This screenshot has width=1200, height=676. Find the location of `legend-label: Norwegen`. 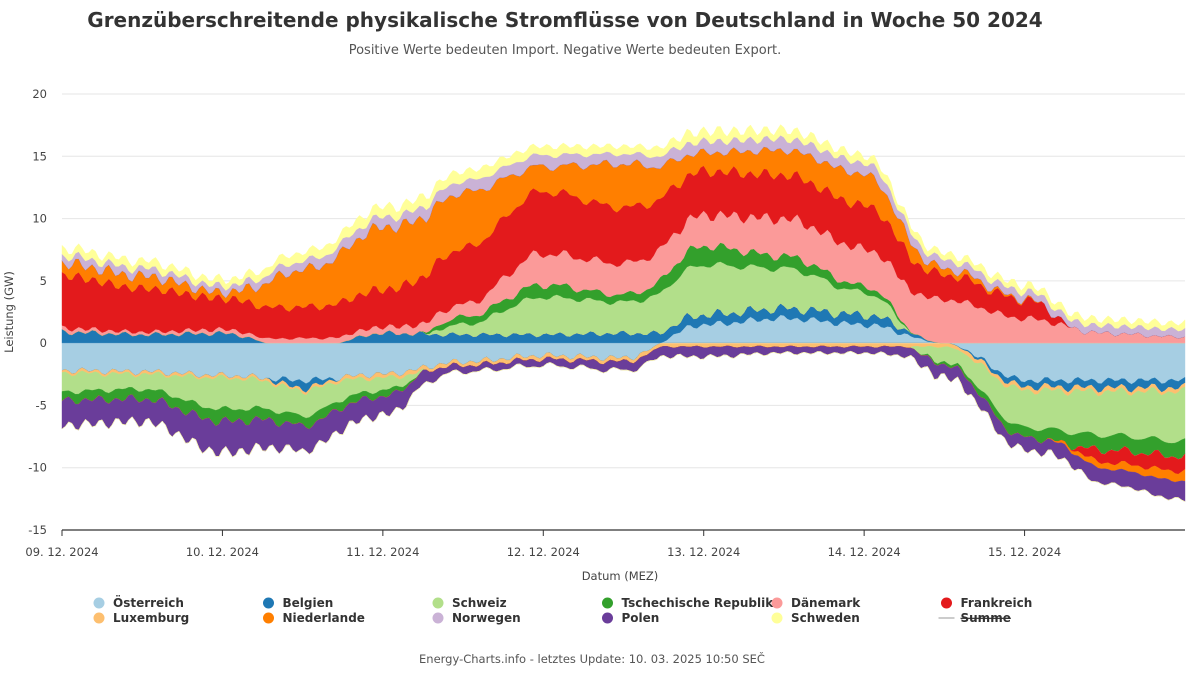

legend-label: Norwegen is located at coordinates (486, 618).